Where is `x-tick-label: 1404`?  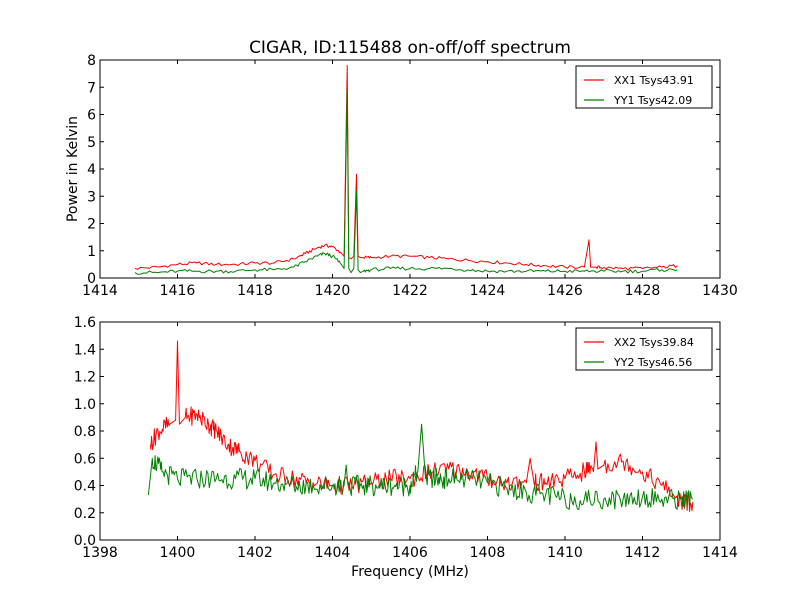
x-tick-label: 1404 is located at coordinates (333, 553).